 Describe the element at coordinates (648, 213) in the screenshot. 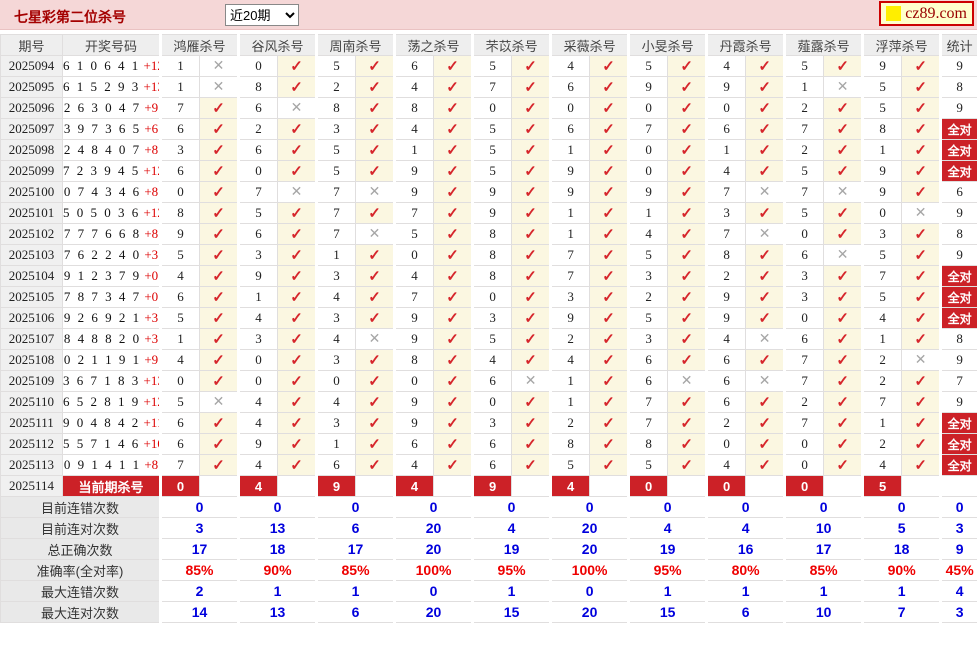

I see `kill-number-cell: 1` at that location.